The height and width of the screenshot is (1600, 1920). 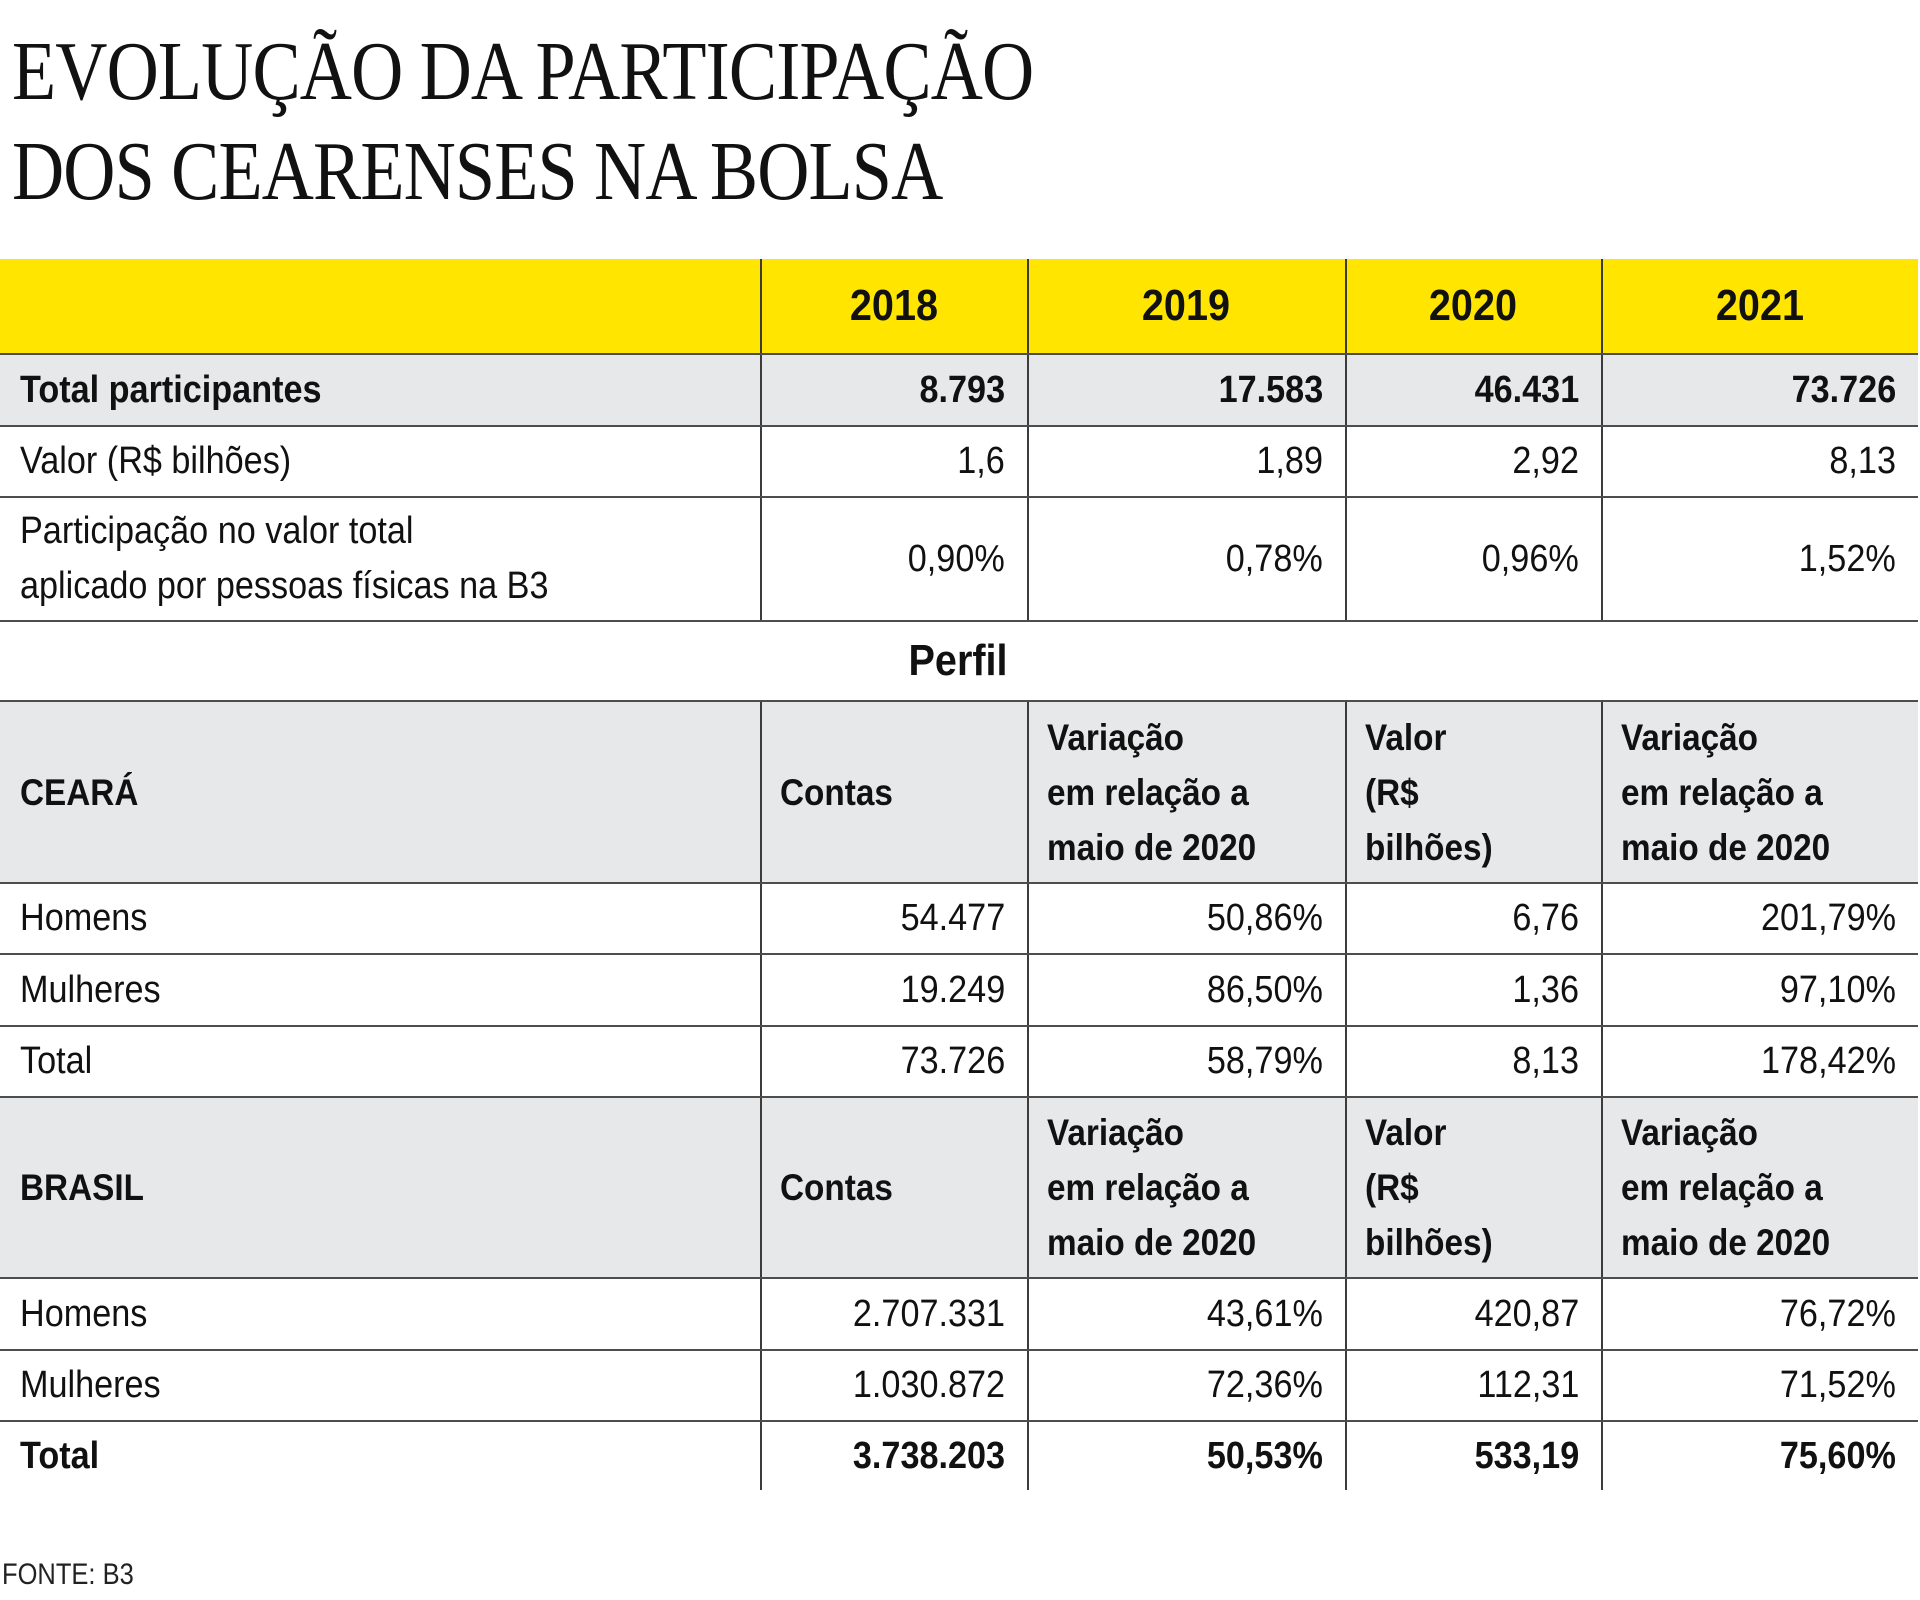 I want to click on value-text: 2.707.331, so click(x=928, y=1313).